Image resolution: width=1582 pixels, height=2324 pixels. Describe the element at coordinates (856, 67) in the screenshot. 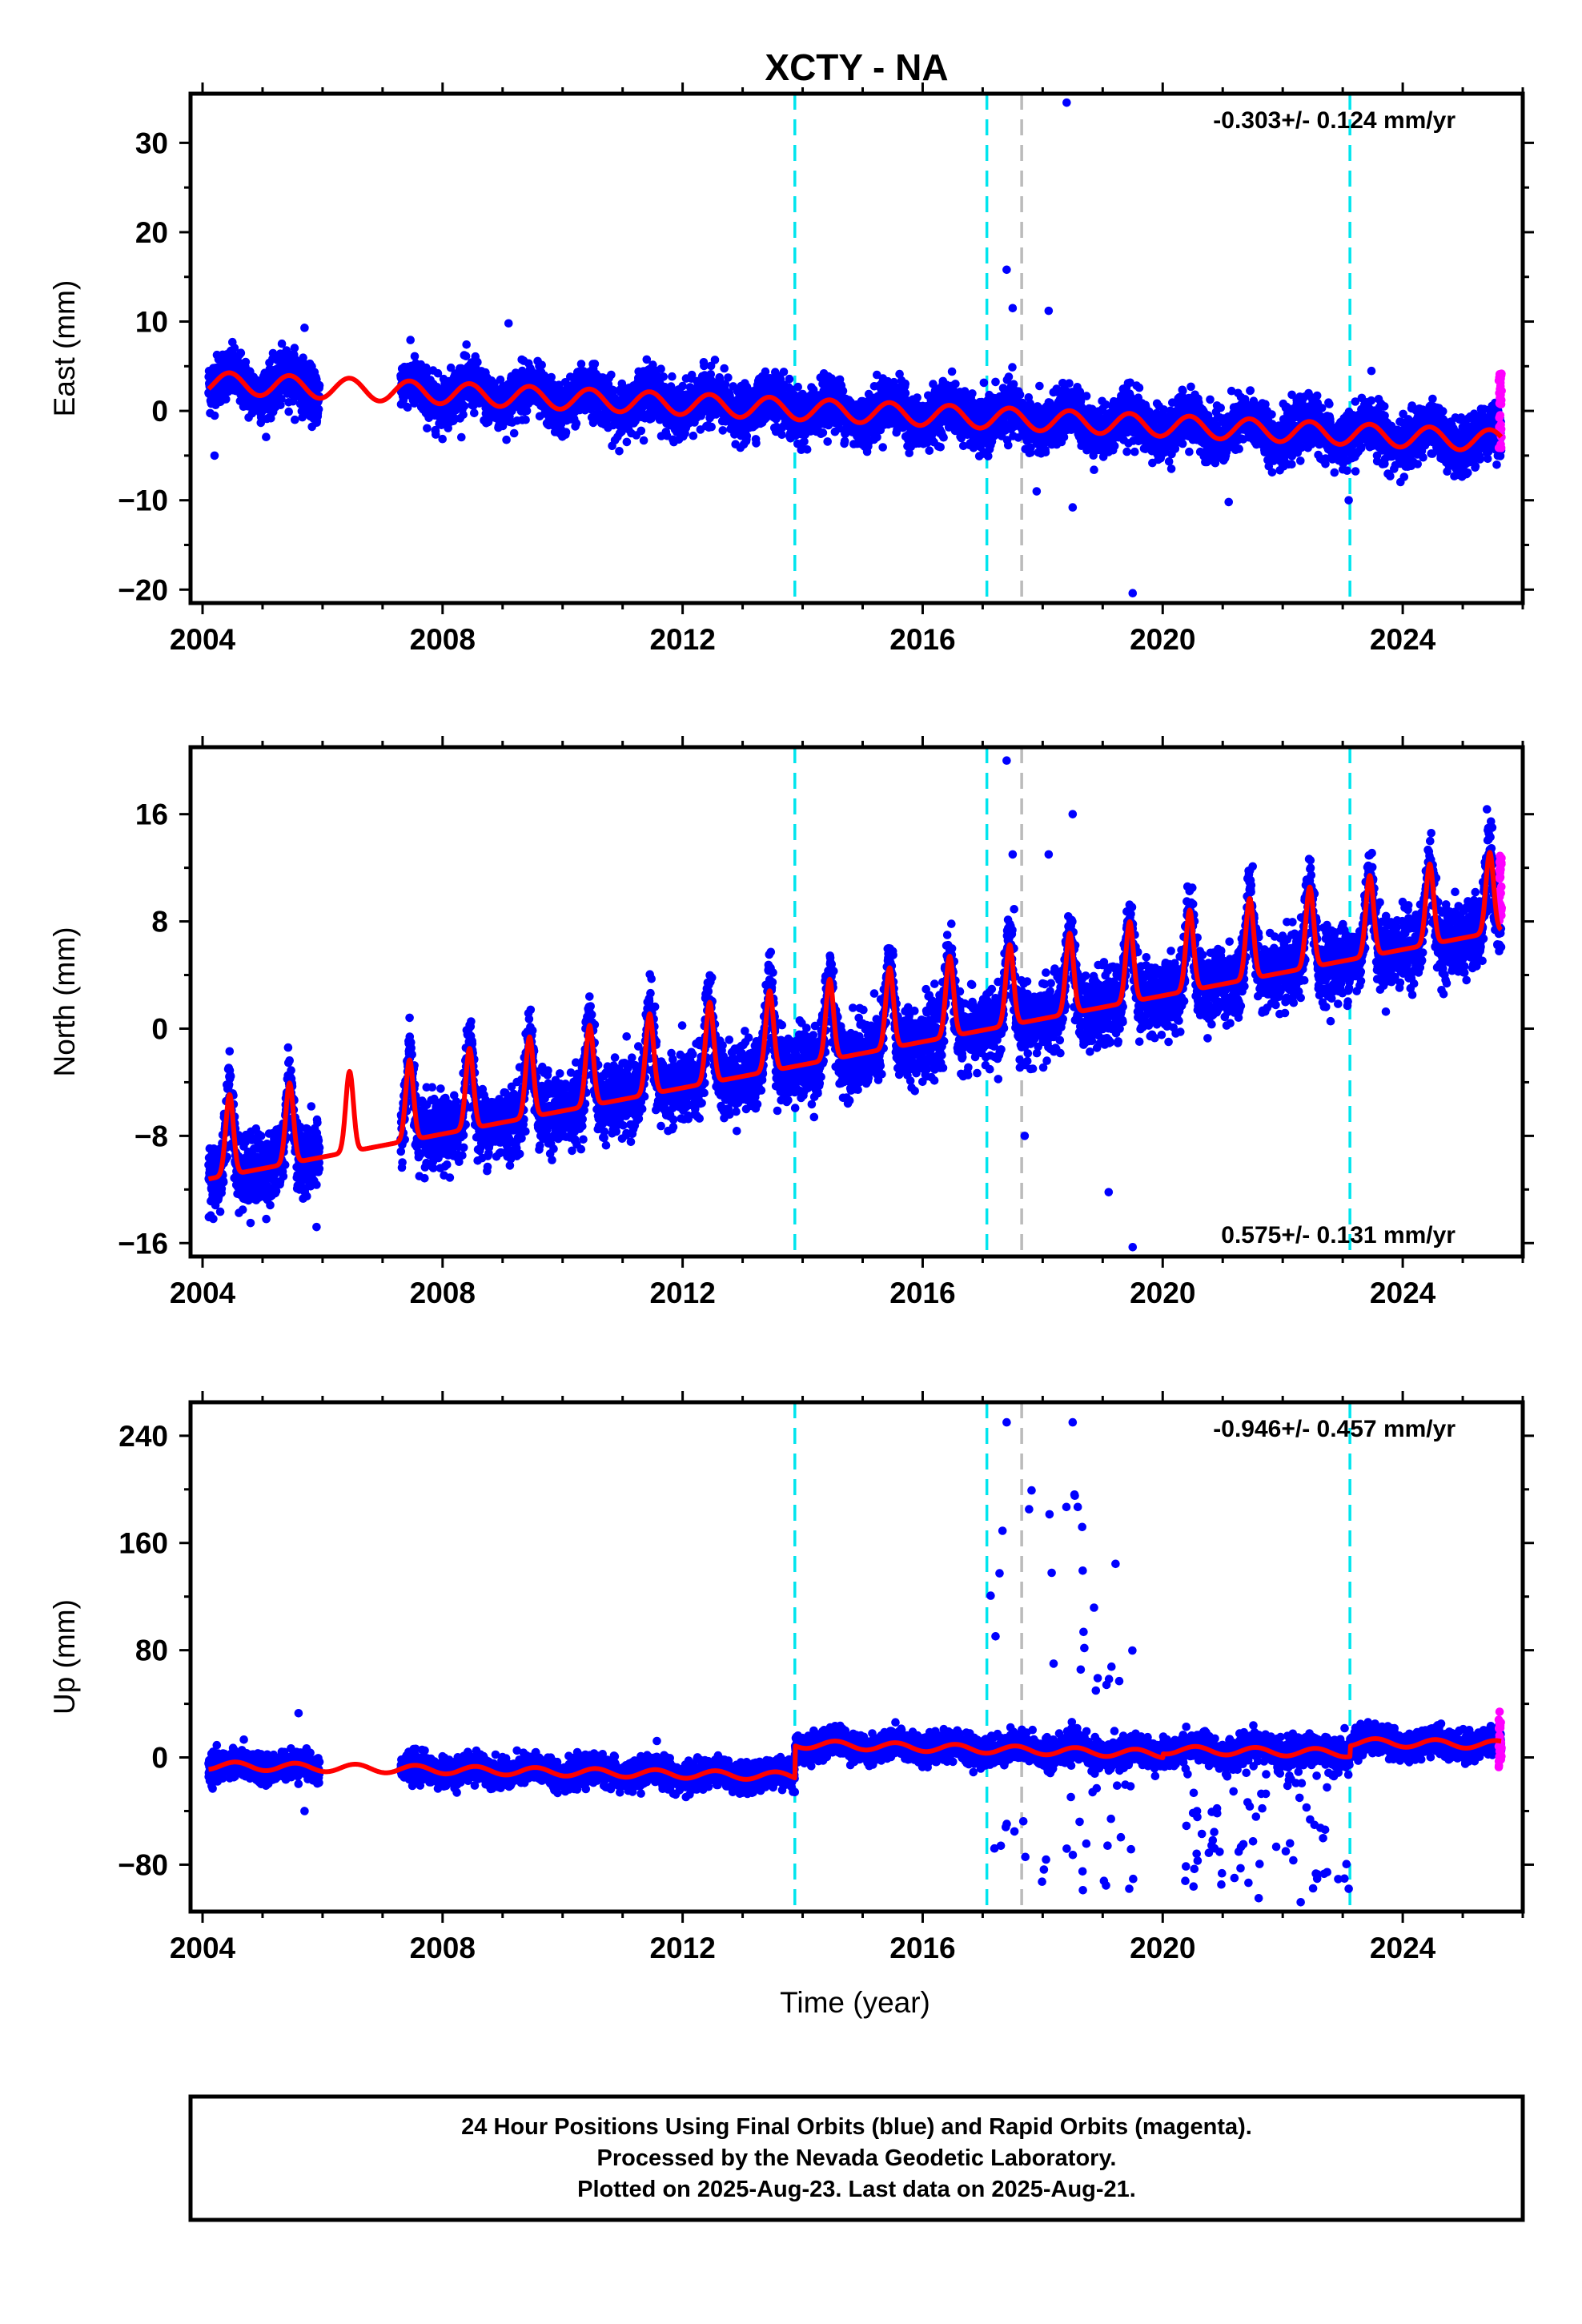

I see `figure-title: XCTY - NA` at that location.